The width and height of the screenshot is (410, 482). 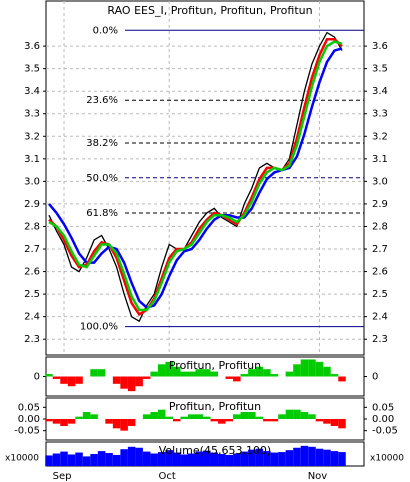 What do you see at coordinates (37, 377) in the screenshot?
I see `y-tick-label: 0` at bounding box center [37, 377].